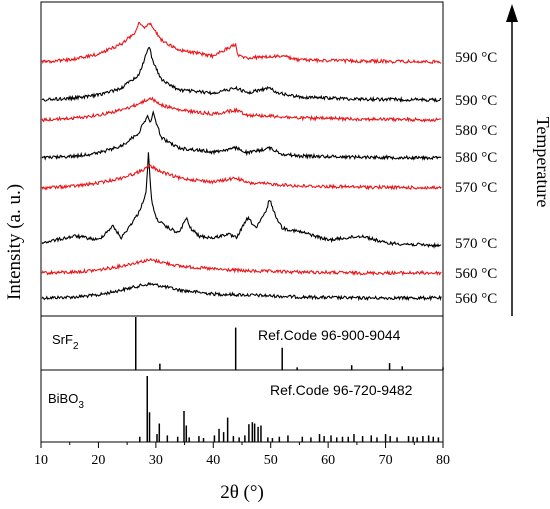 The width and height of the screenshot is (550, 509). I want to click on xrd-pattern-580-black, so click(241, 135).